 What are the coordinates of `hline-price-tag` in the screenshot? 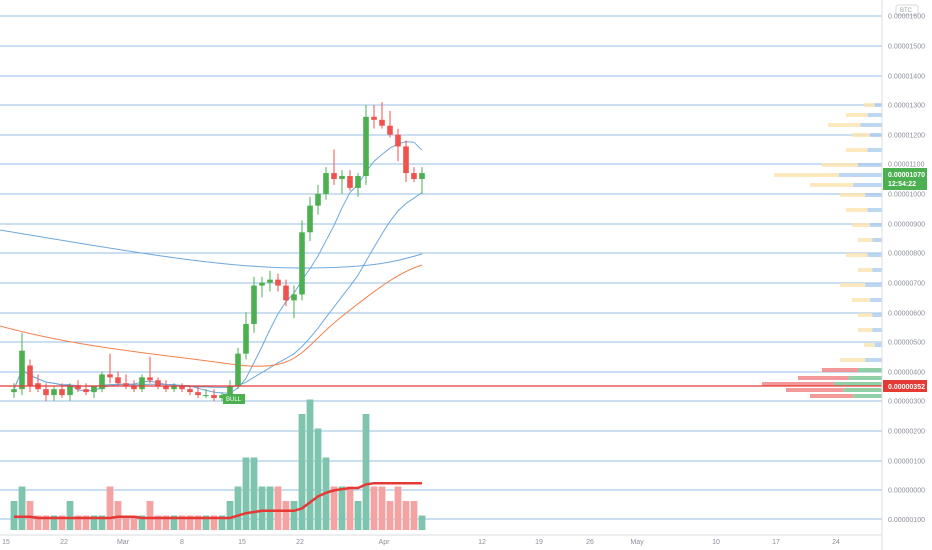 It's located at (905, 386).